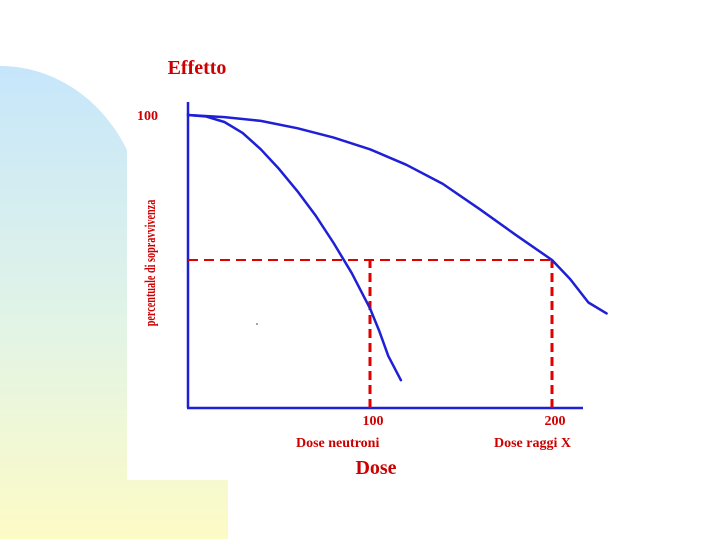 This screenshot has width=719, height=539. Describe the element at coordinates (147, 116) in the screenshot. I see `y-tick-label-1: 100` at that location.